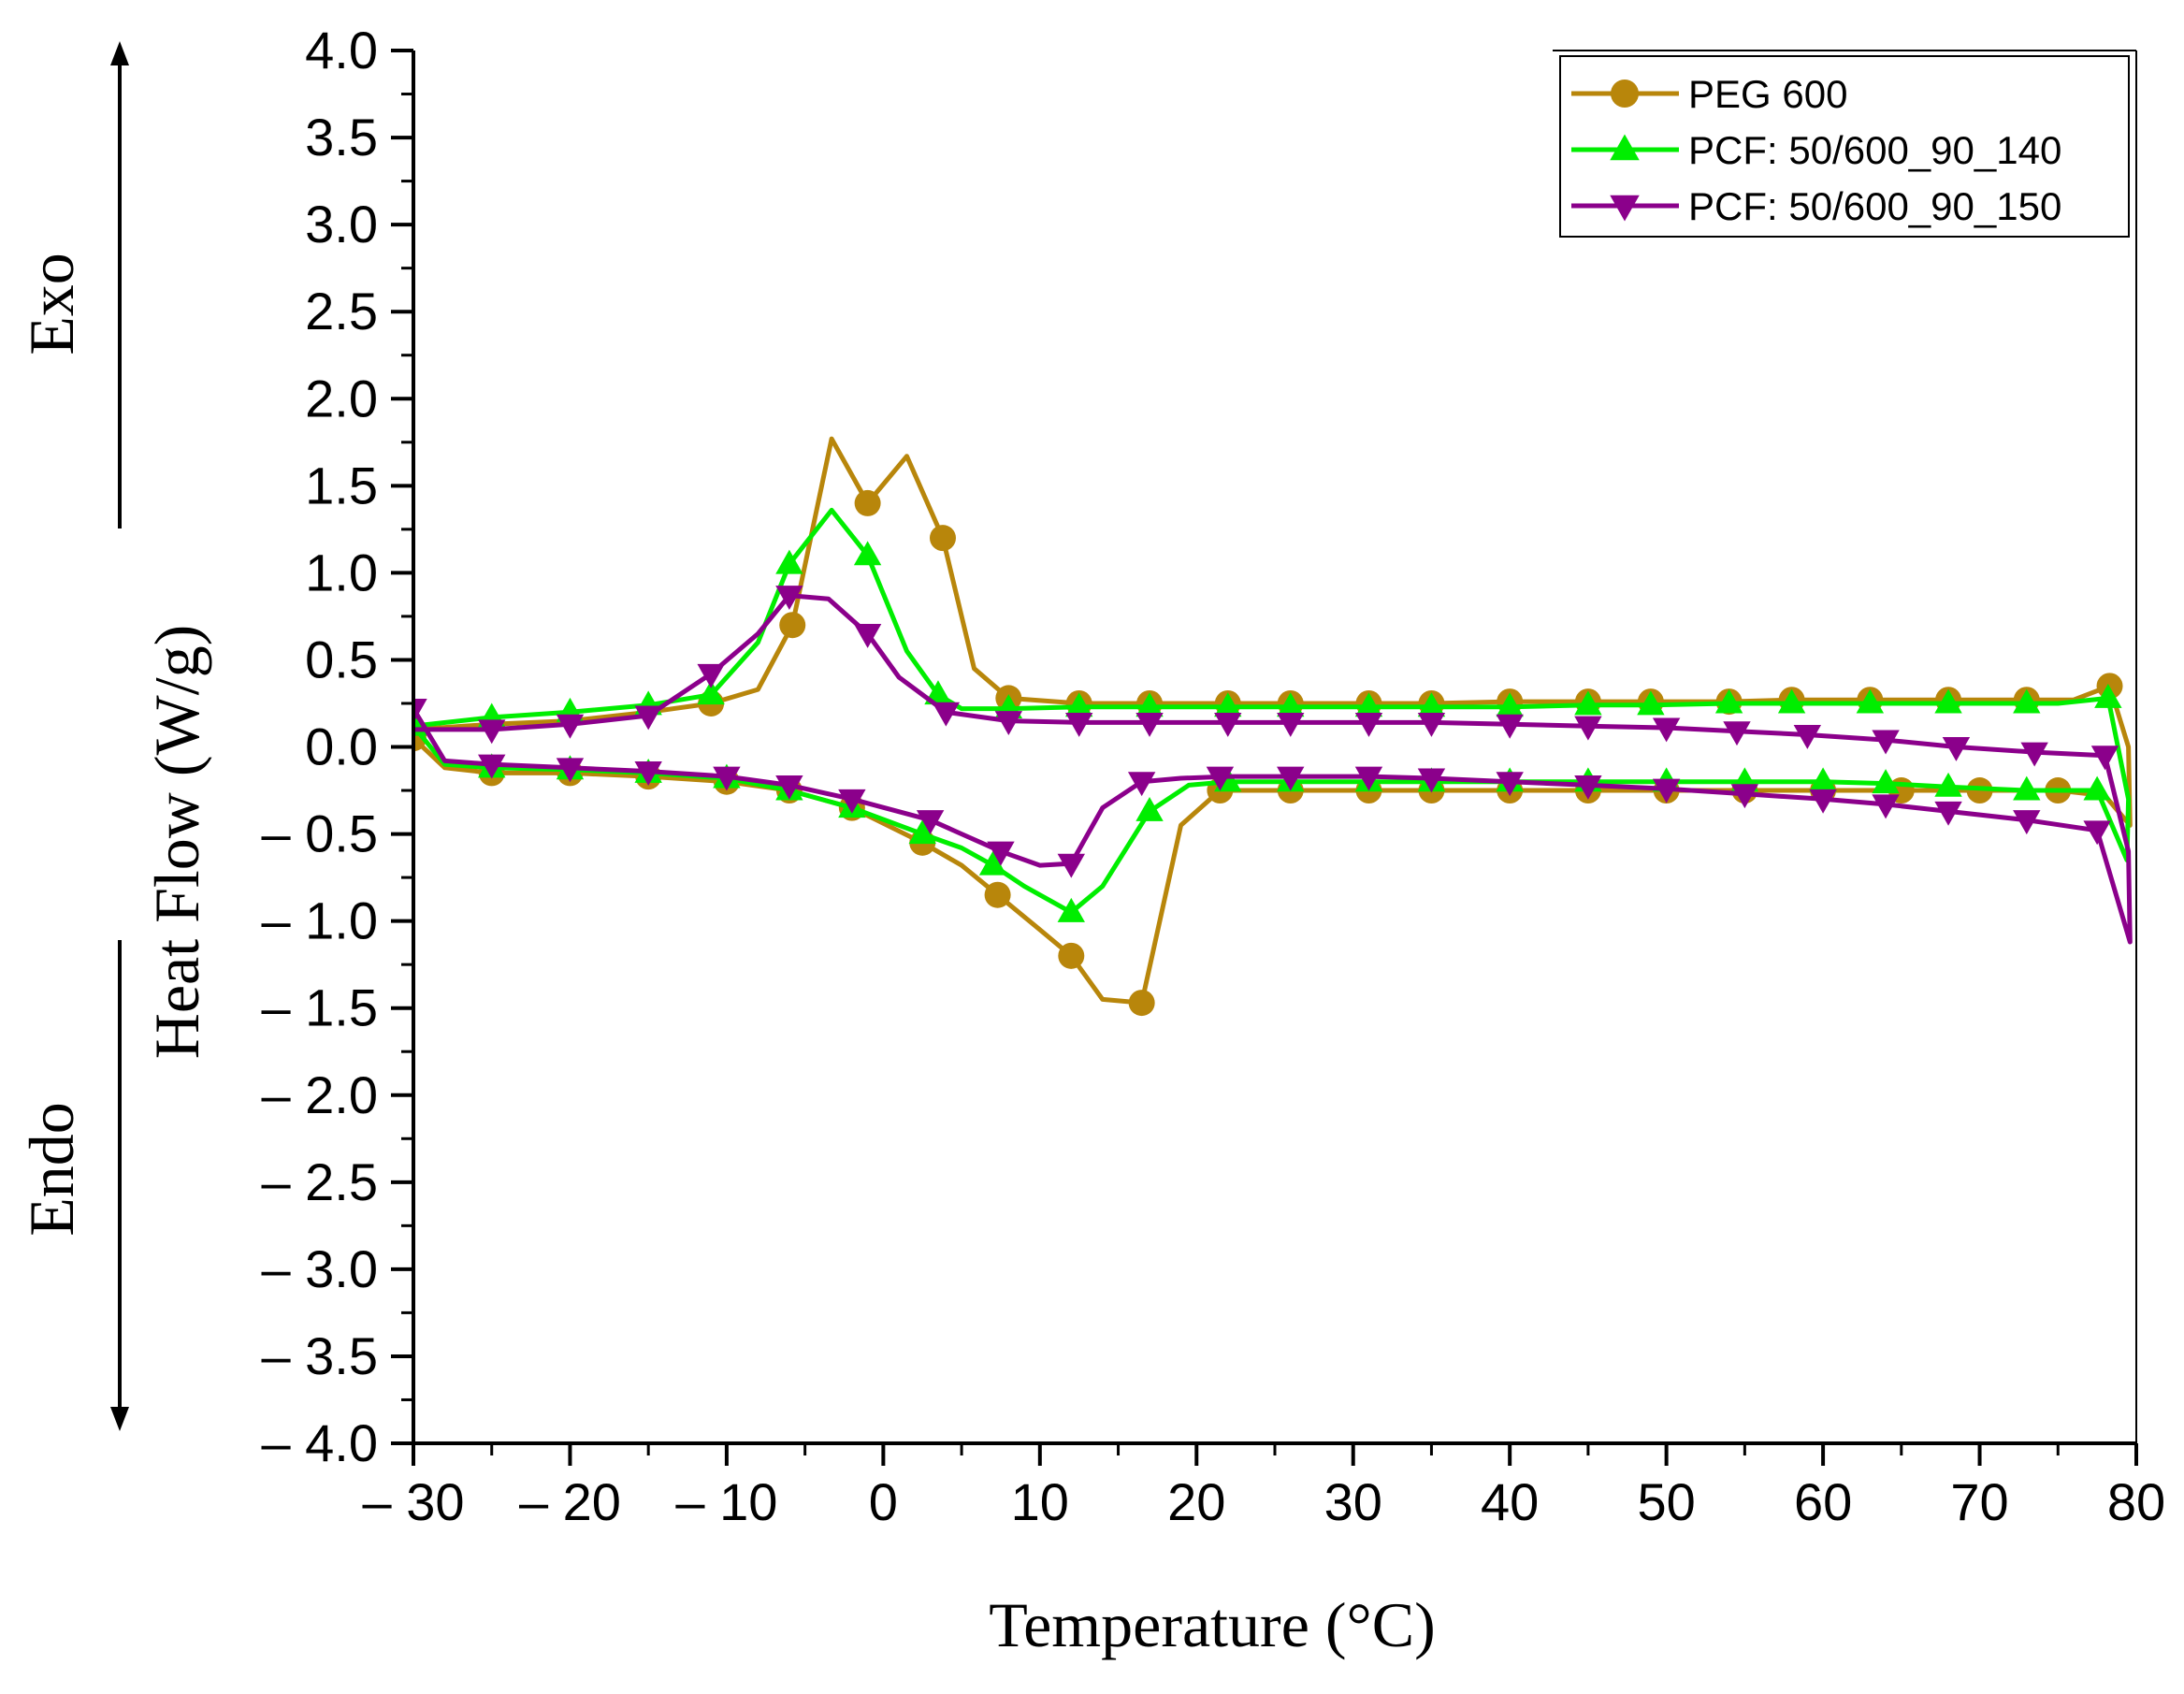 The image size is (2184, 1694). What do you see at coordinates (1874, 206) in the screenshot?
I see `legend-label: PCF: 50/600_90_150` at bounding box center [1874, 206].